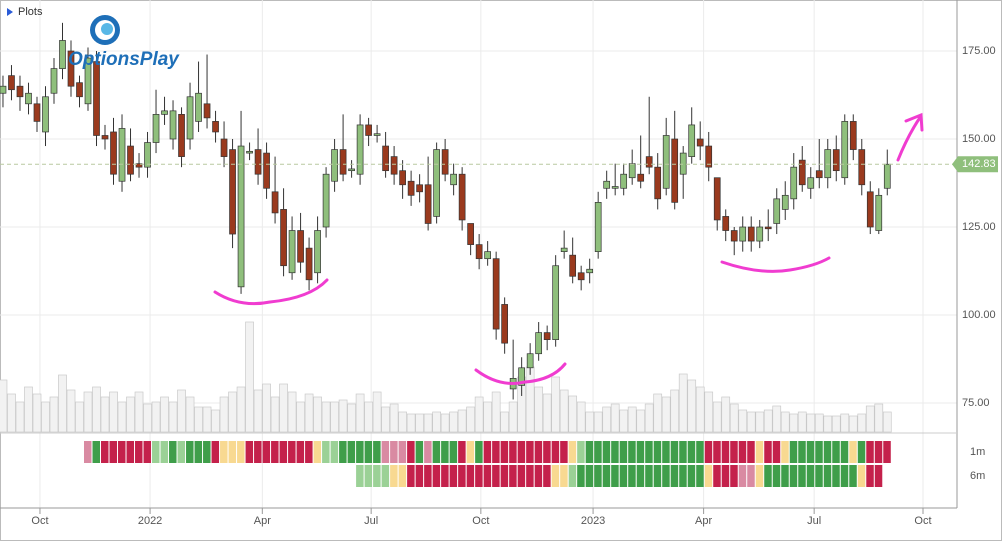 The height and width of the screenshot is (541, 1002). I want to click on y-tick-label: 175.00, so click(979, 51).